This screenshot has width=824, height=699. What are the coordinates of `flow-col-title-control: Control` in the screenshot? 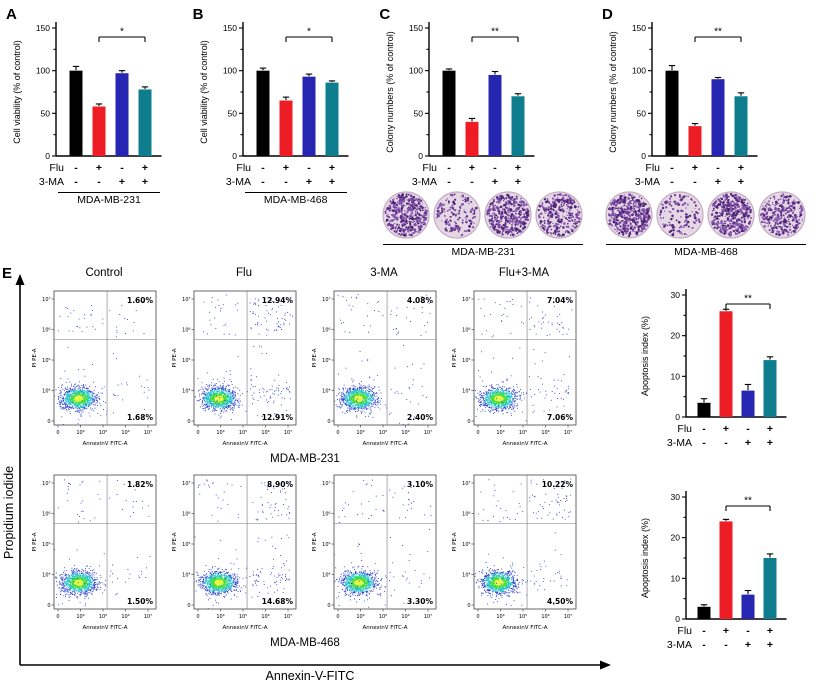 It's located at (104, 272).